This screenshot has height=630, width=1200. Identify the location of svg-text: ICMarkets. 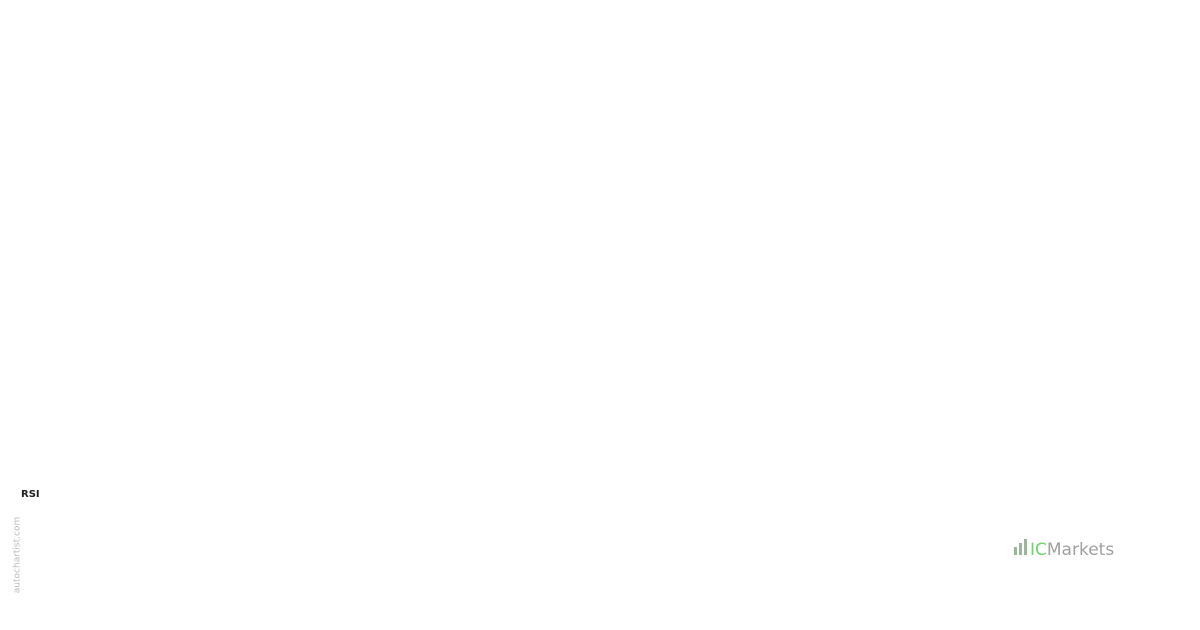
(1072, 550).